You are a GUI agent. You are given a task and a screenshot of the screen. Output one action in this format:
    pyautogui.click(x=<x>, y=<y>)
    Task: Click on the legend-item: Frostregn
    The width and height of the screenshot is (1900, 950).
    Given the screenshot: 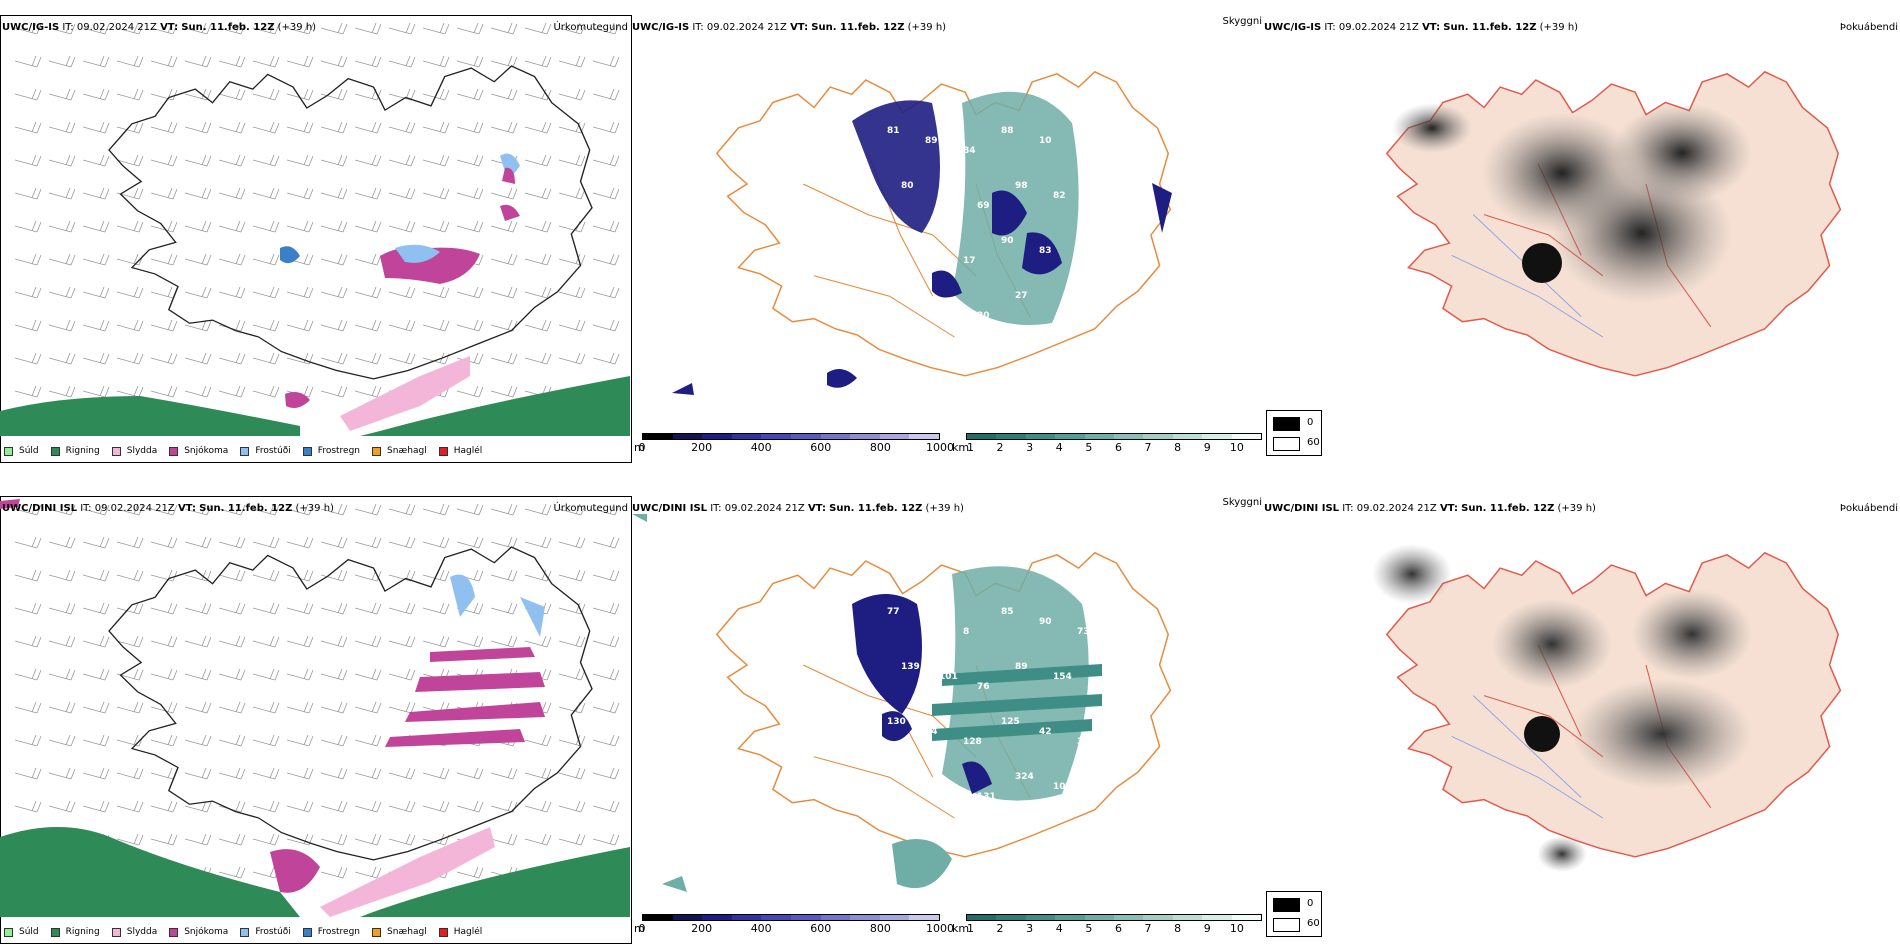 What is the action you would take?
    pyautogui.click(x=331, y=451)
    